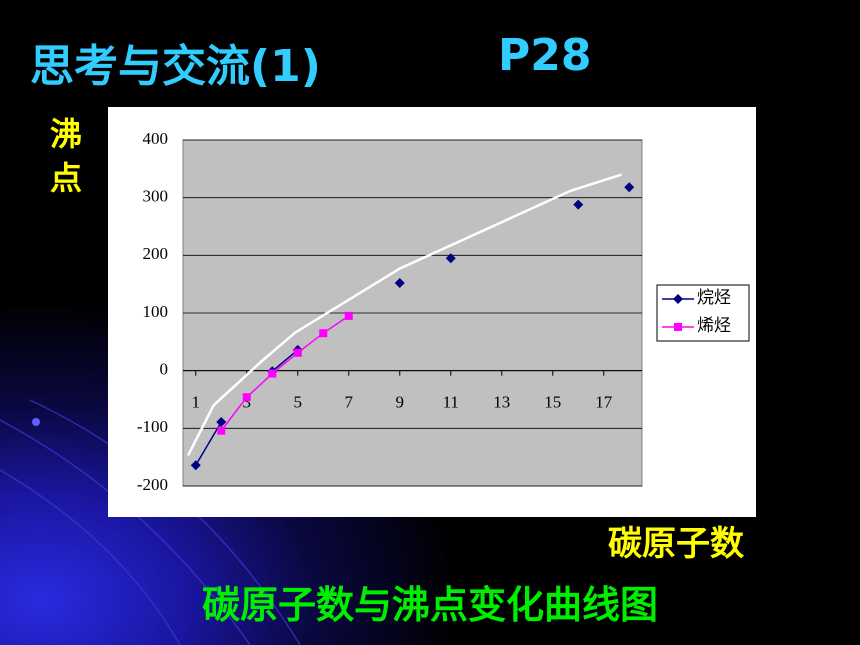 The image size is (860, 645). Describe the element at coordinates (152, 426) in the screenshot. I see `y-tick-label: -100` at that location.